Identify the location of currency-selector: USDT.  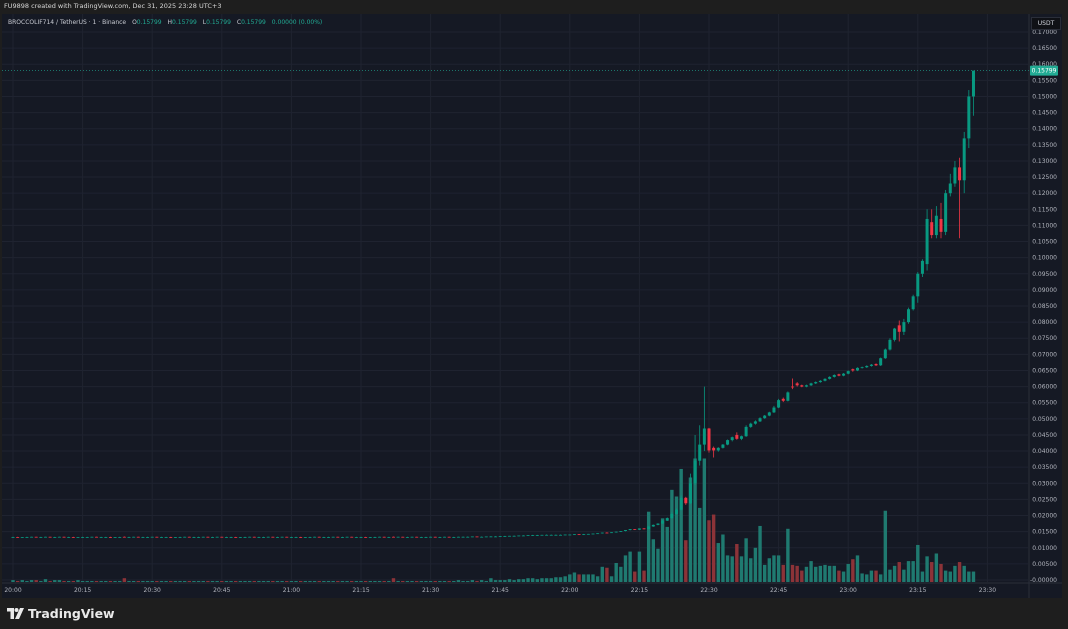
(1046, 23).